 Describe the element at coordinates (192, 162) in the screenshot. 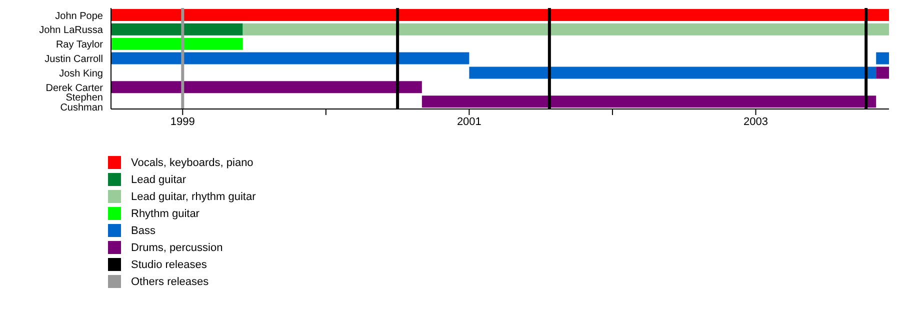

I see `legend-label: Vocals, keyboards, piano` at that location.